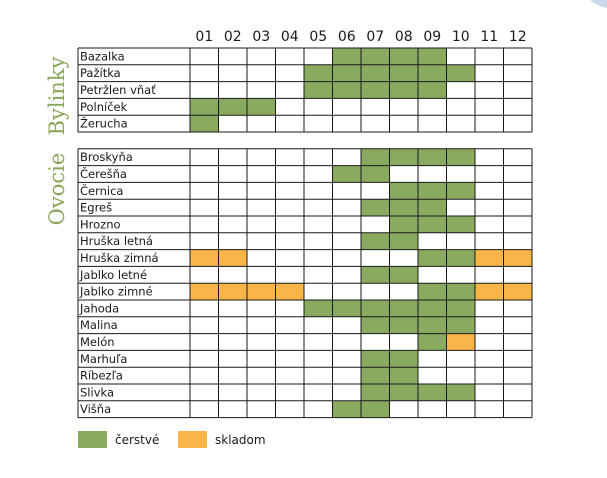  Describe the element at coordinates (318, 73) in the screenshot. I see `cell-pazitka-05-fresh` at that location.